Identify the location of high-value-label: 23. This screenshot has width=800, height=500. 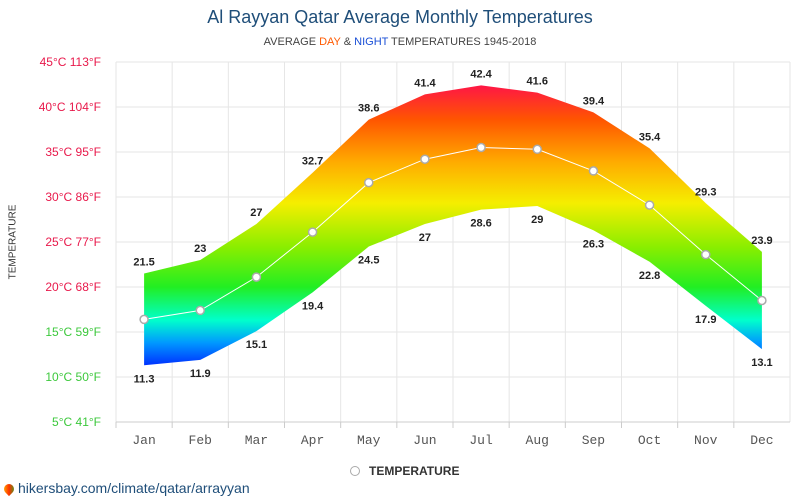
(200, 249).